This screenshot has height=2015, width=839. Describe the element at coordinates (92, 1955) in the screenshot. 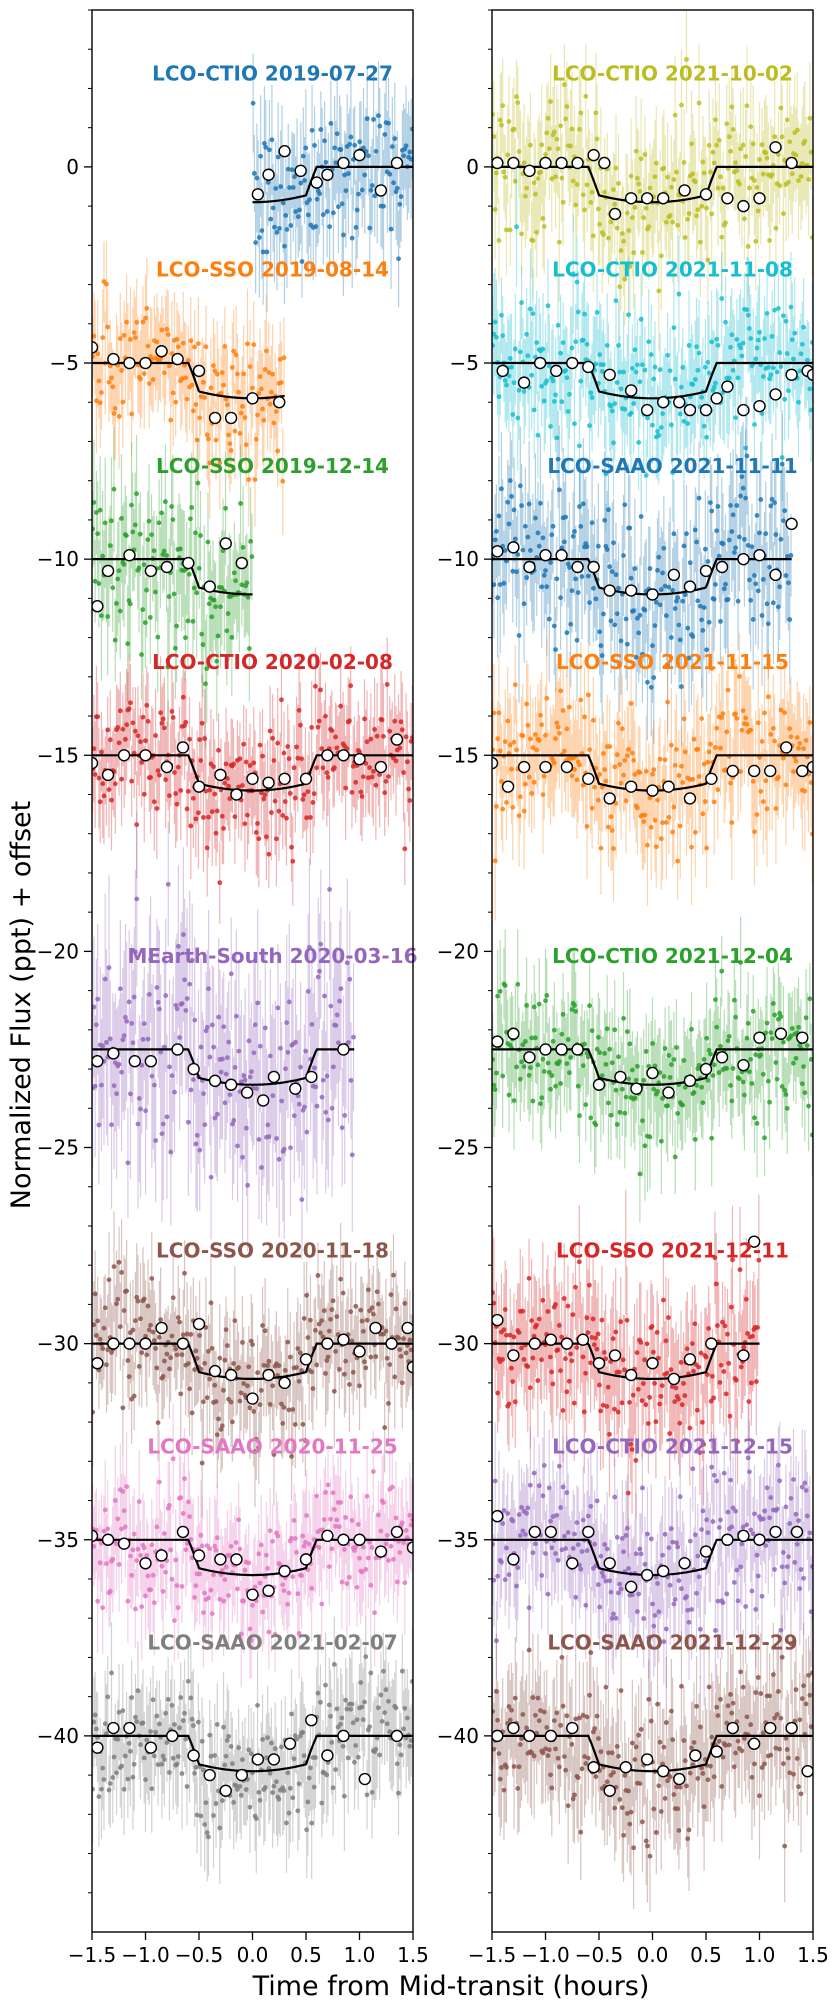

I see `x-tick-label: −1.5` at that location.